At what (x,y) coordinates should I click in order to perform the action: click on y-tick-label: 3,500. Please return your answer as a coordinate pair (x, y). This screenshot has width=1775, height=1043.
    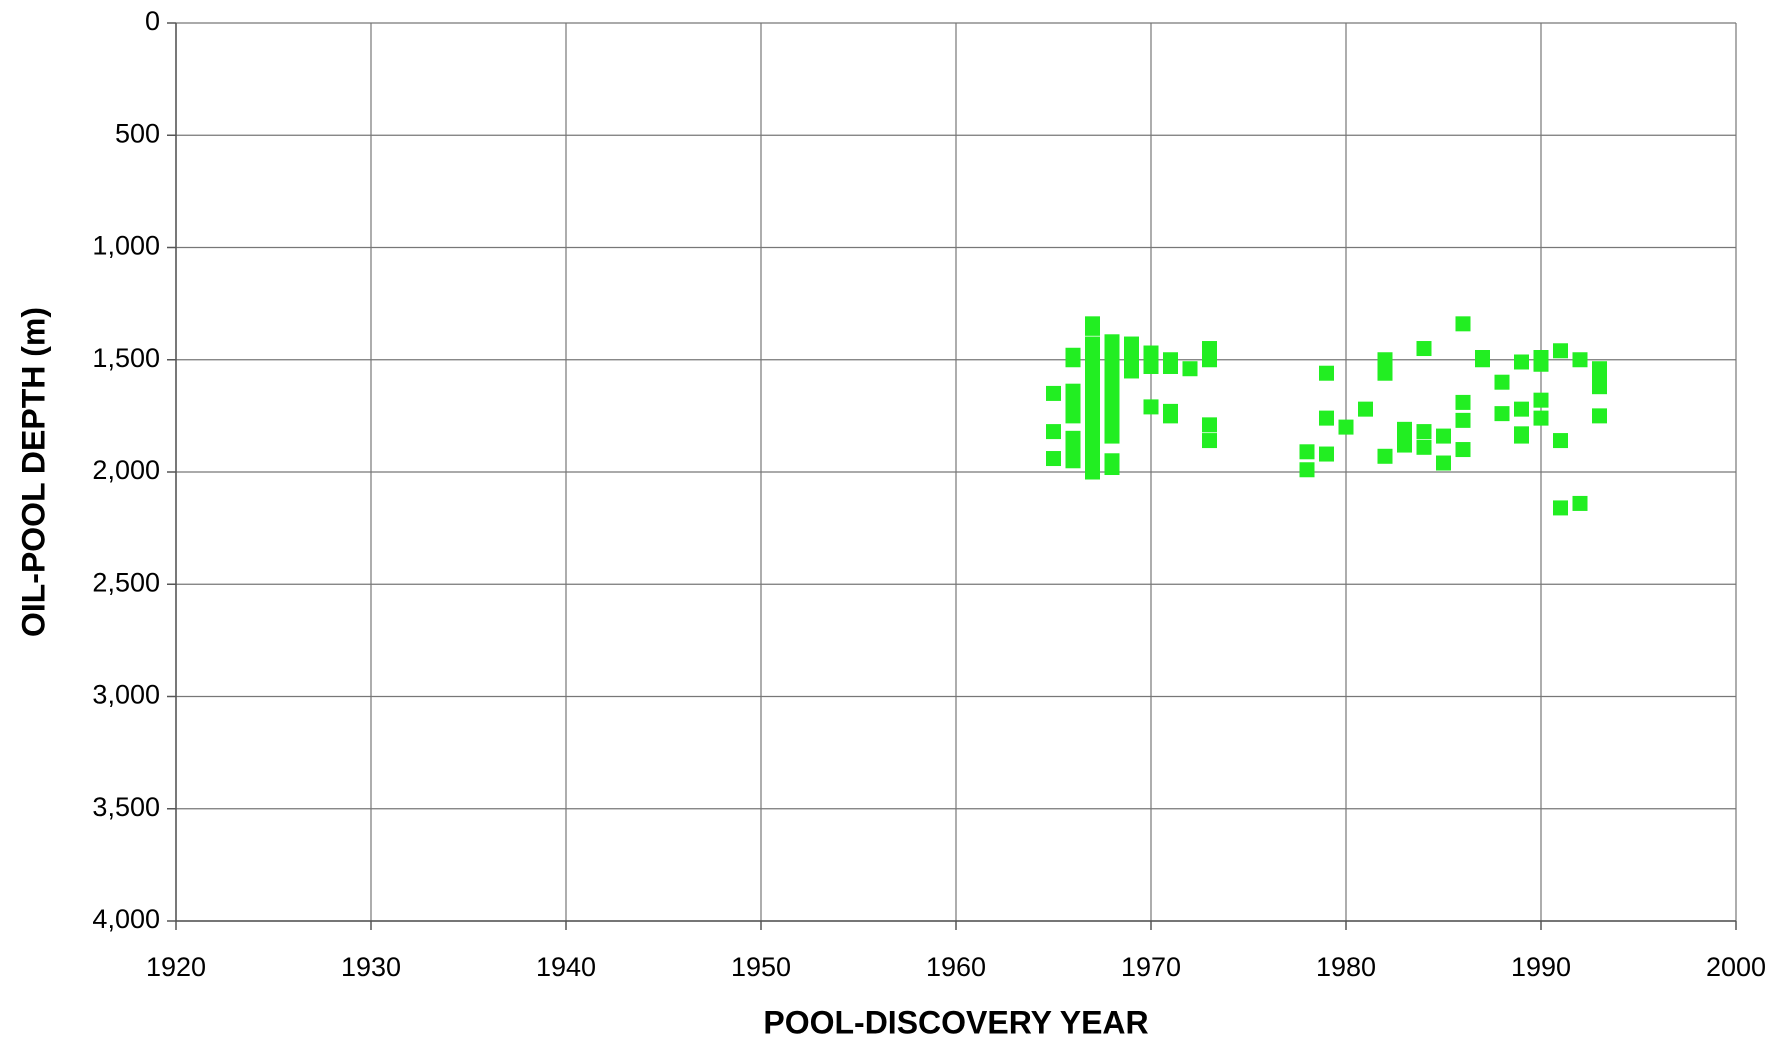
    Looking at the image, I should click on (126, 807).